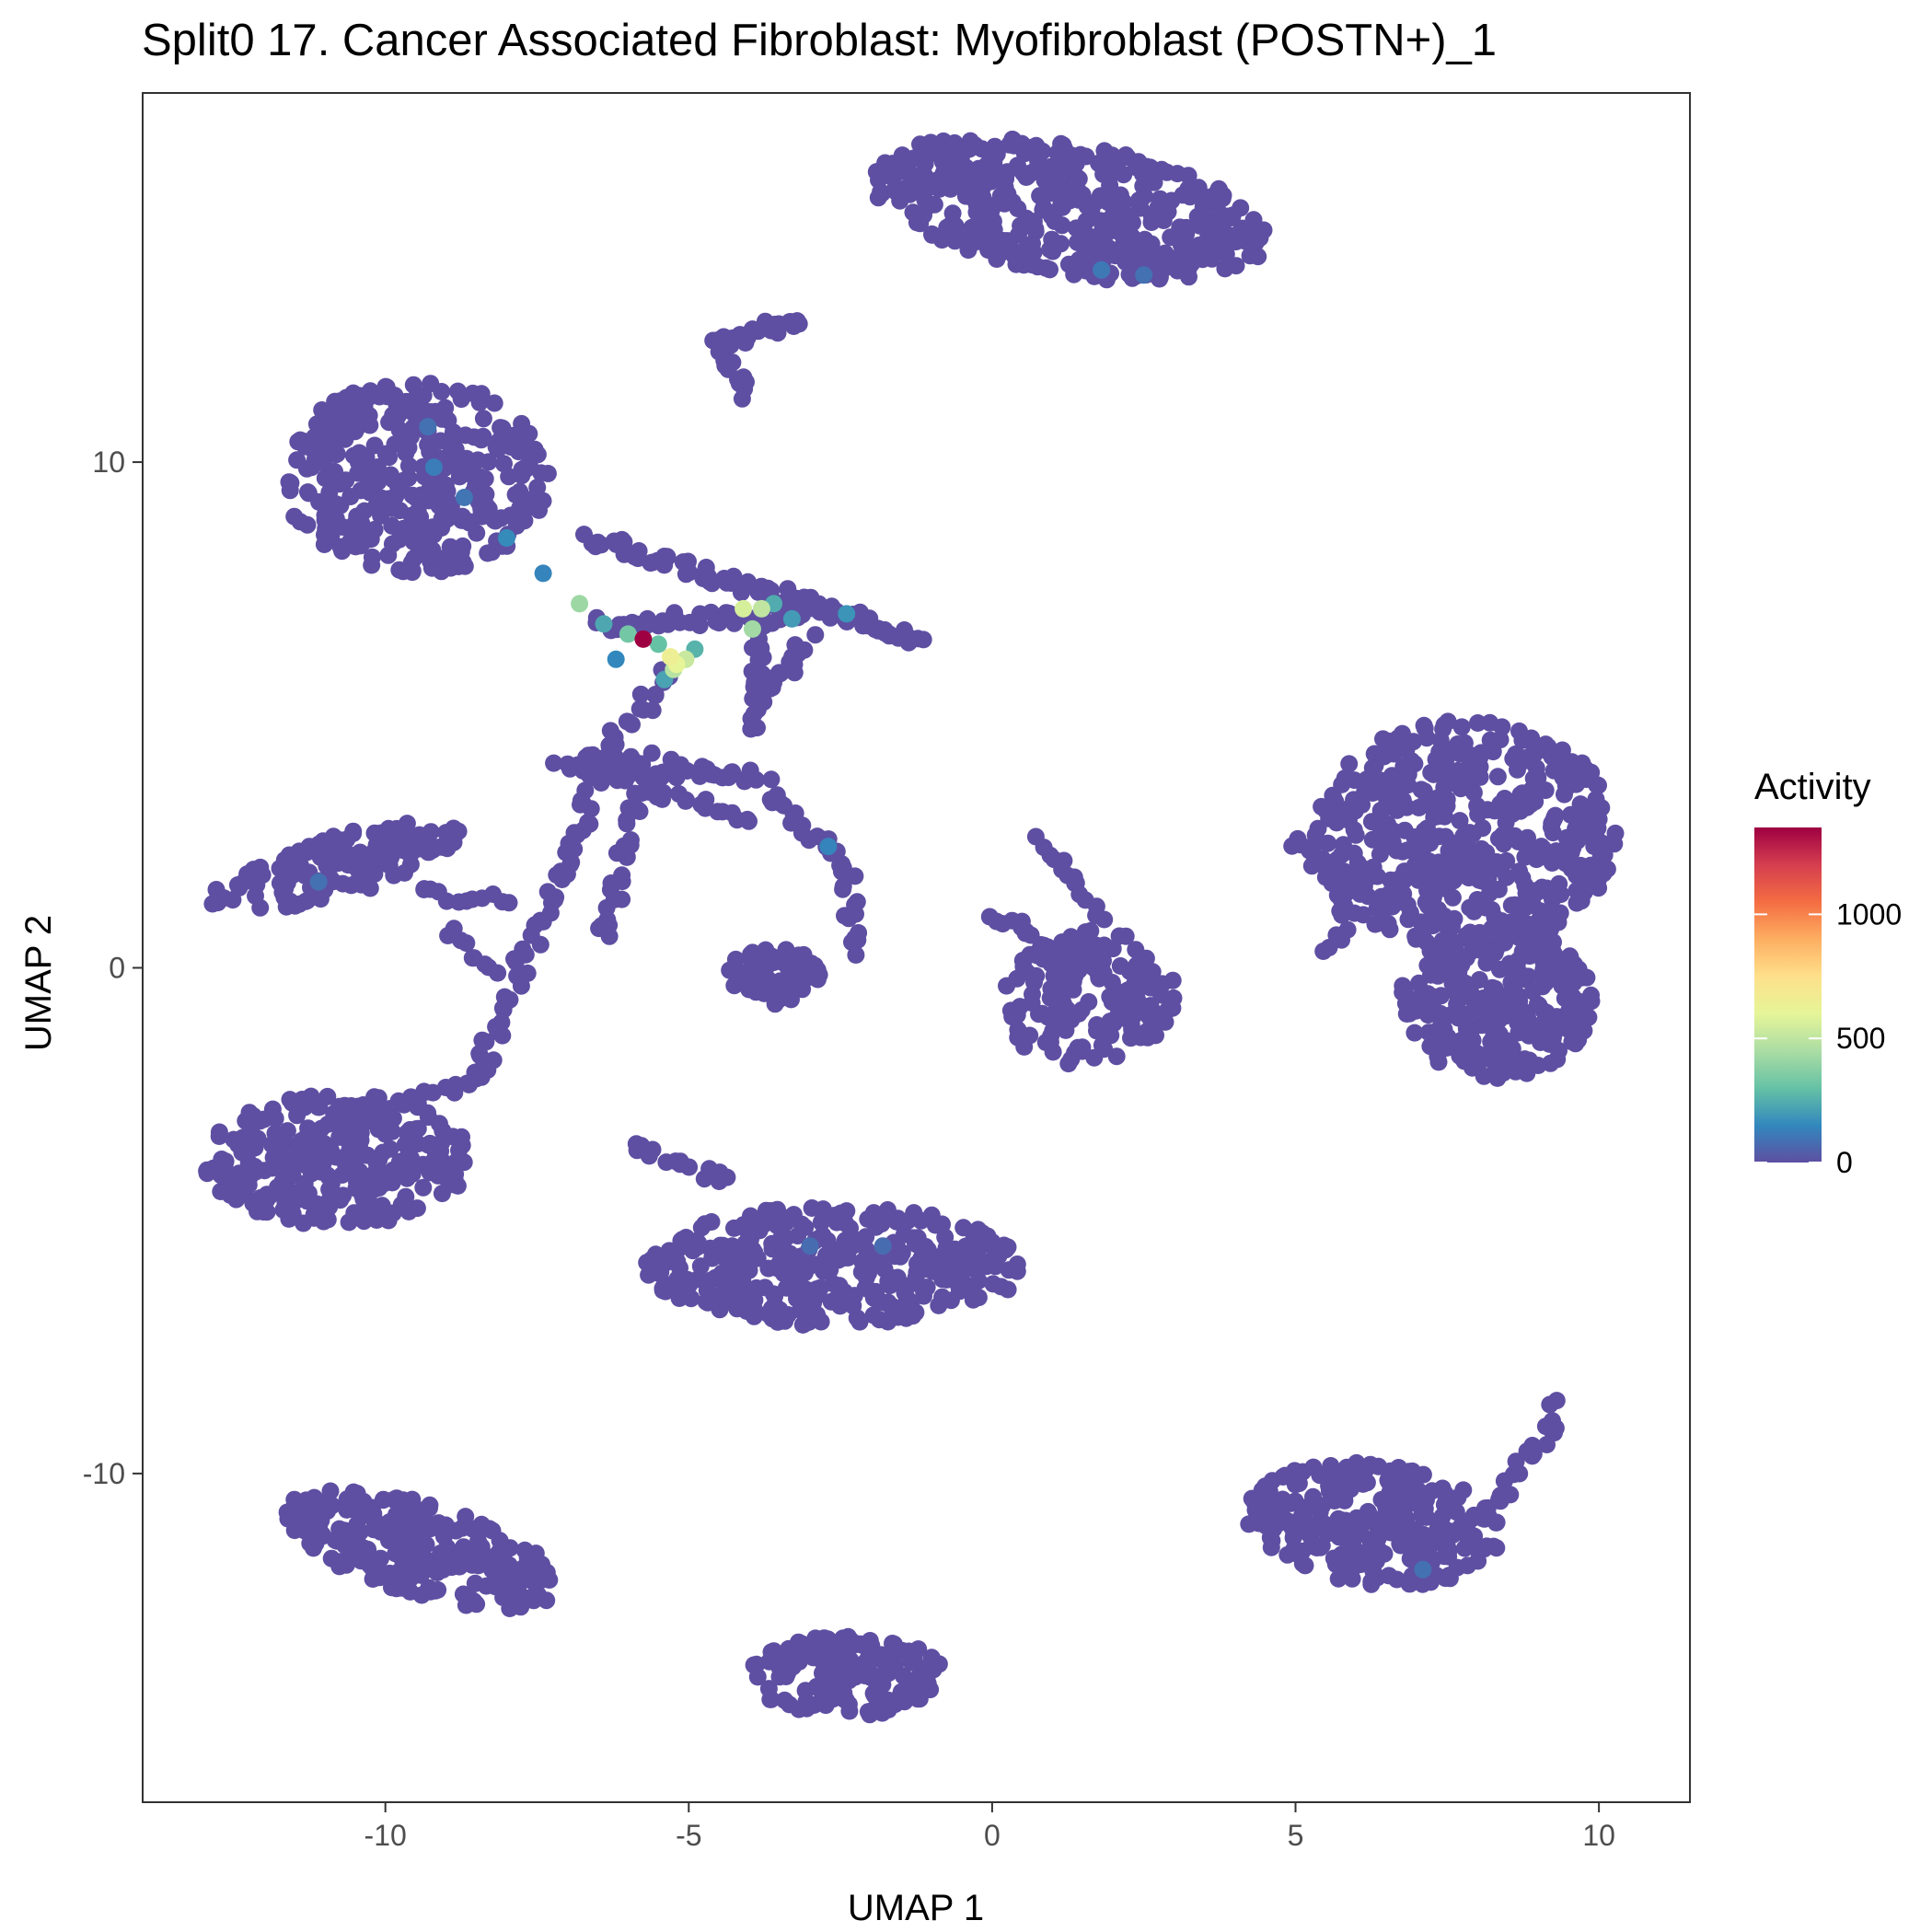 This screenshot has height=1932, width=1932. I want to click on legend-ticks: 0 500 1000, so click(1828, 1038).